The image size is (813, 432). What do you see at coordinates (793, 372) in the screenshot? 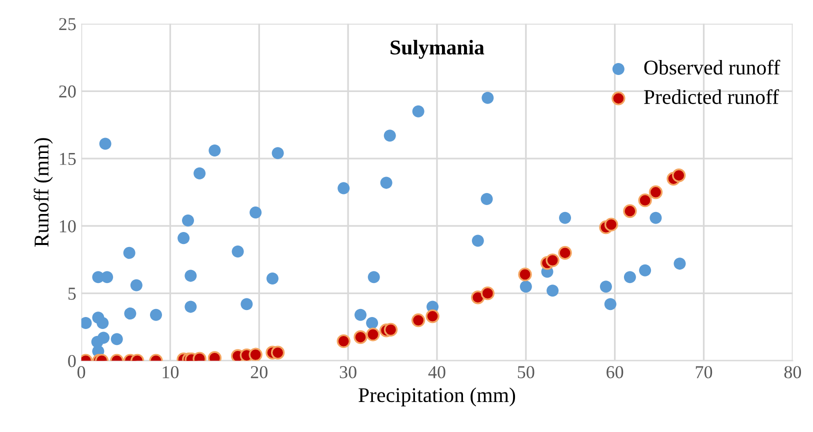
I see `x-tick-label: 80` at bounding box center [793, 372].